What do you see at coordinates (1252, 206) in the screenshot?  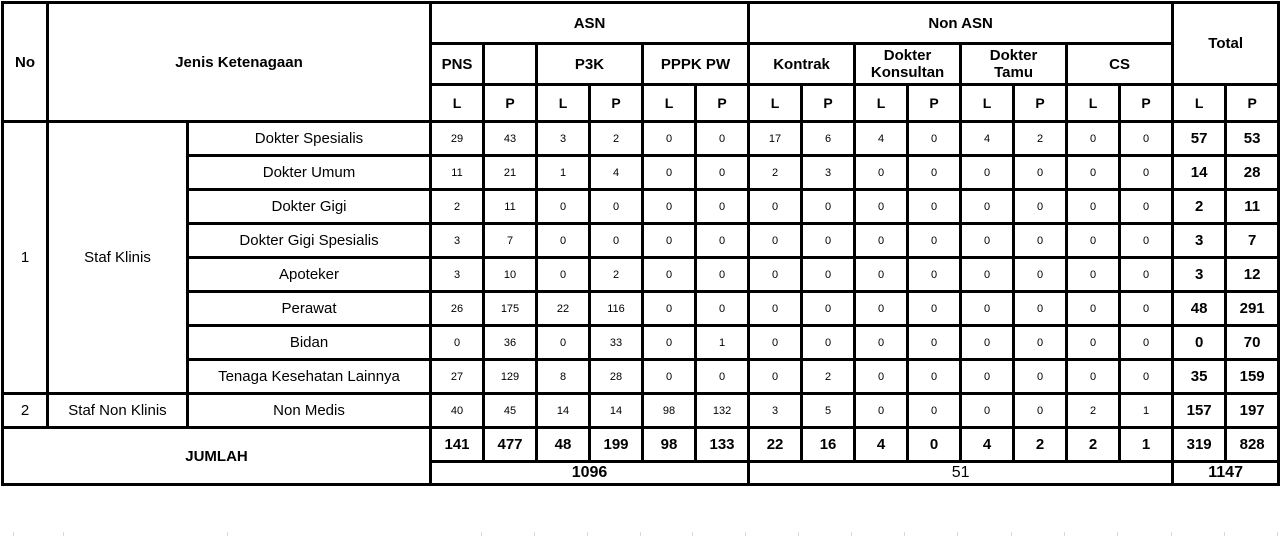 I see `row-total-cell: 11` at bounding box center [1252, 206].